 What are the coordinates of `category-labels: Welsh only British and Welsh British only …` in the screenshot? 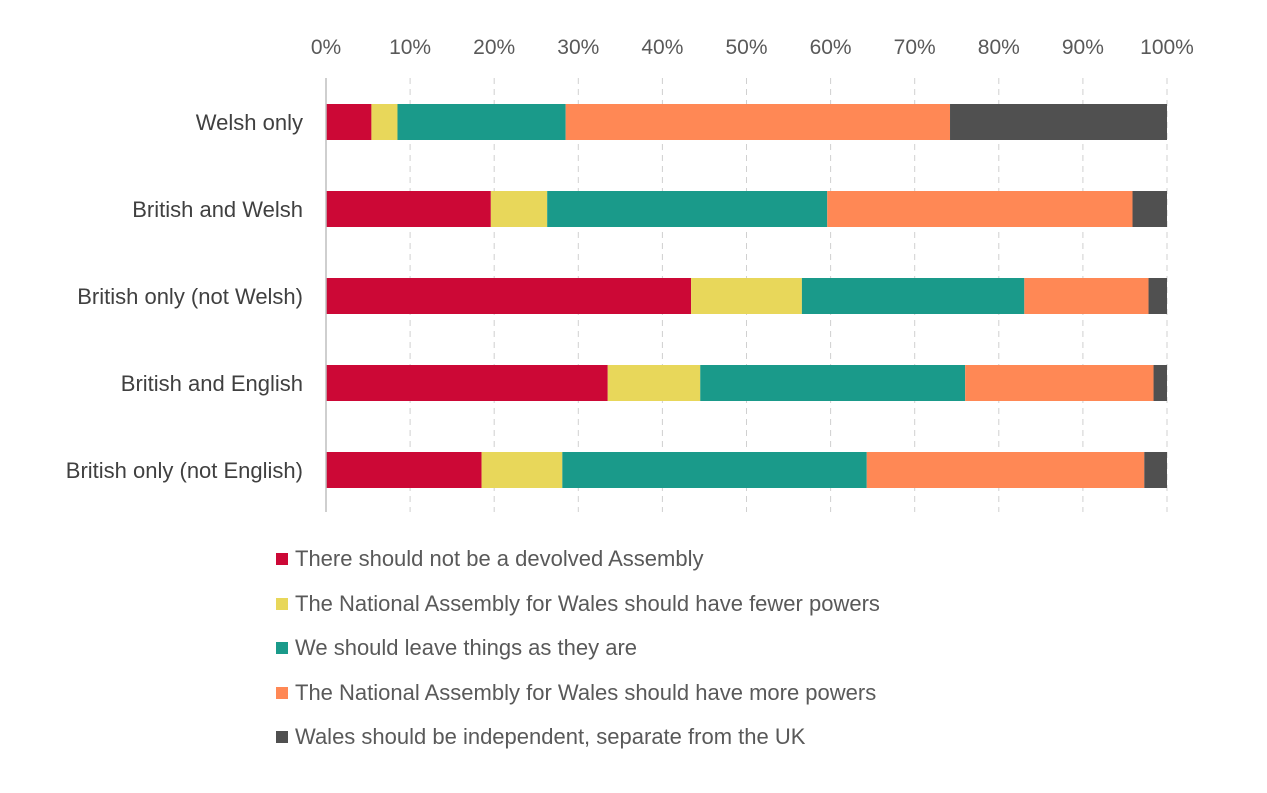 It's located at (184, 296).